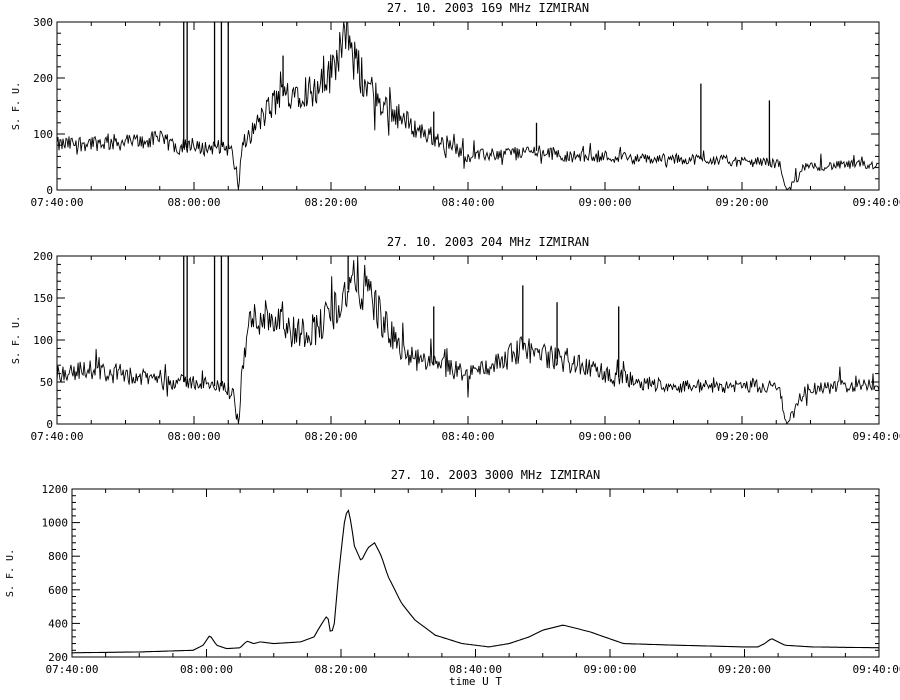 This screenshot has height=700, width=900. Describe the element at coordinates (46, 382) in the screenshot. I see `y-tick-label: 50` at that location.